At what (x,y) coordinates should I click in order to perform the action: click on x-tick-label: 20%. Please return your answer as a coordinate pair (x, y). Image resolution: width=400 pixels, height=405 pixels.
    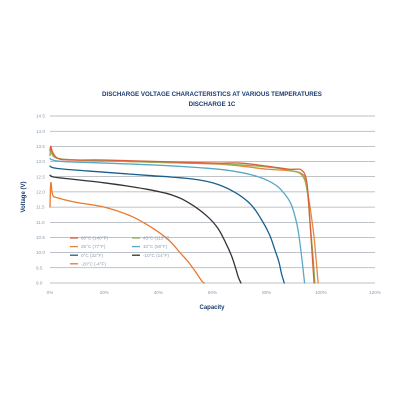
    Looking at the image, I should click on (104, 292).